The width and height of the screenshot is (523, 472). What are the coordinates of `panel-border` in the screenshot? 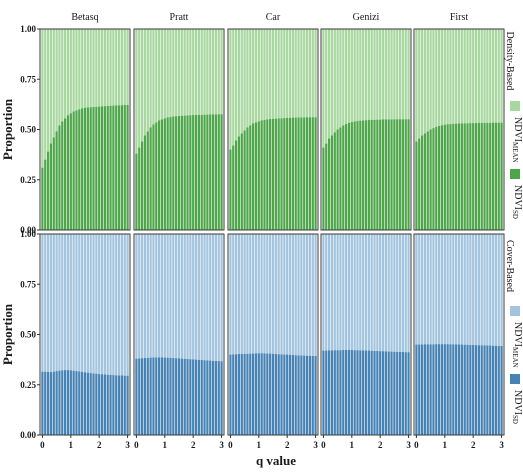 It's located at (273, 334).